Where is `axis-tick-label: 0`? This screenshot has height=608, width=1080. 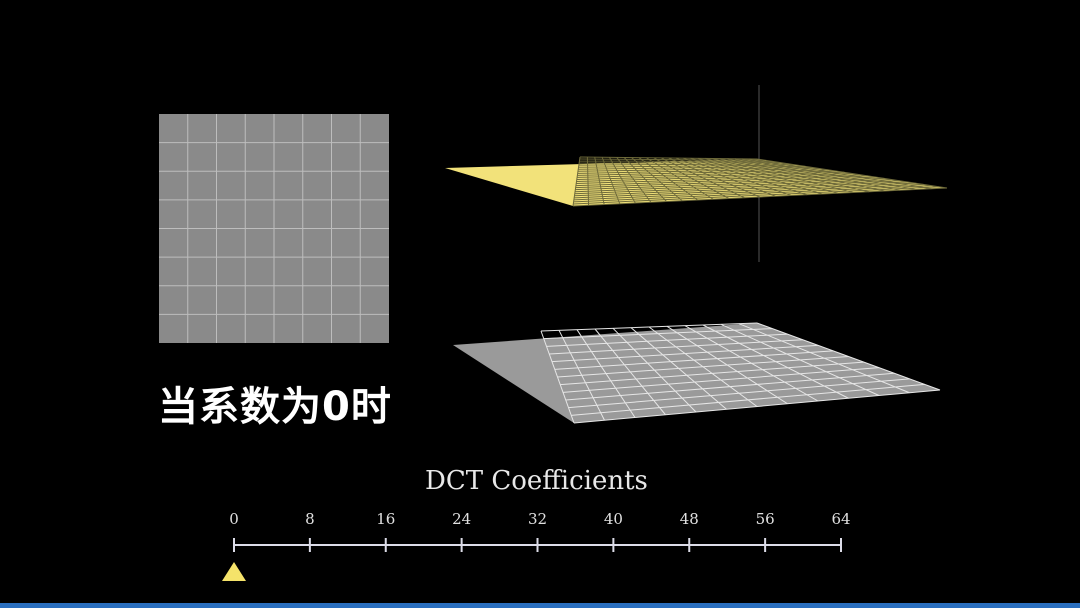 axis-tick-label: 0 is located at coordinates (234, 519).